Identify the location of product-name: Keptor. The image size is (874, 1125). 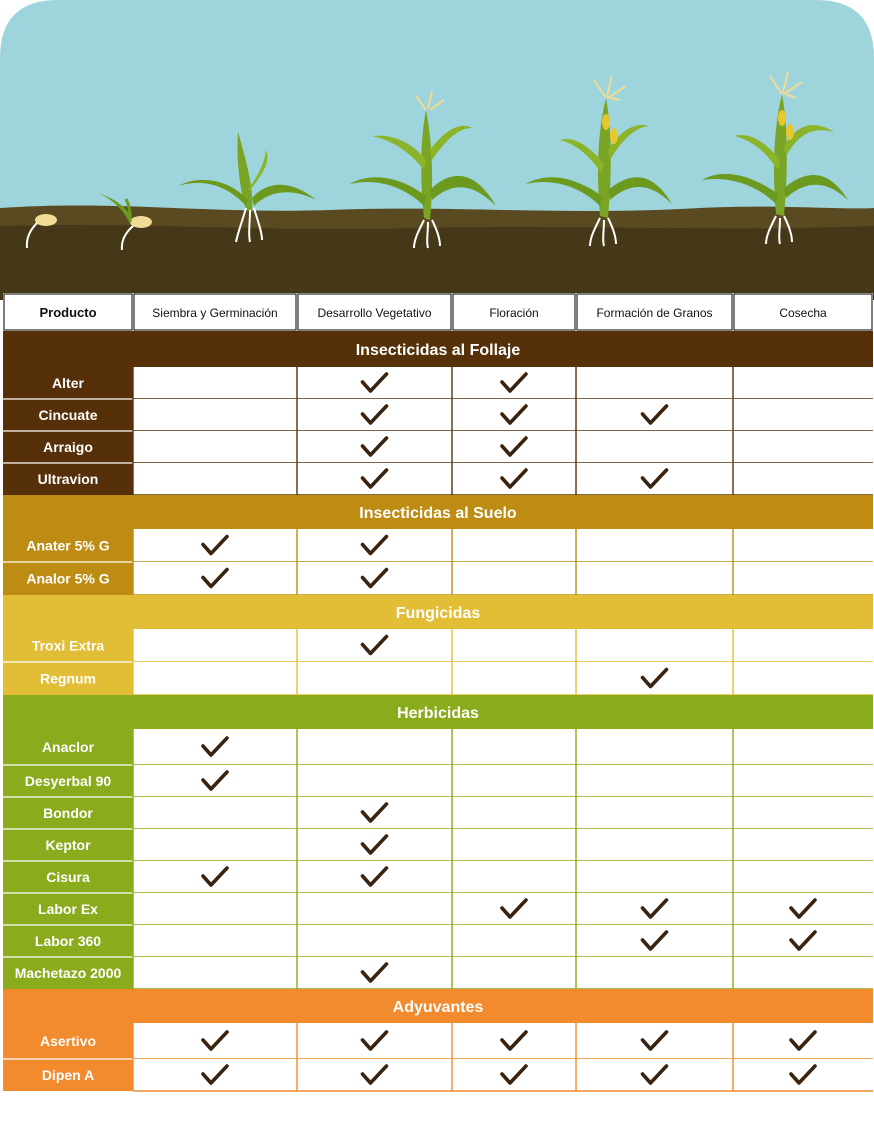
(68, 845).